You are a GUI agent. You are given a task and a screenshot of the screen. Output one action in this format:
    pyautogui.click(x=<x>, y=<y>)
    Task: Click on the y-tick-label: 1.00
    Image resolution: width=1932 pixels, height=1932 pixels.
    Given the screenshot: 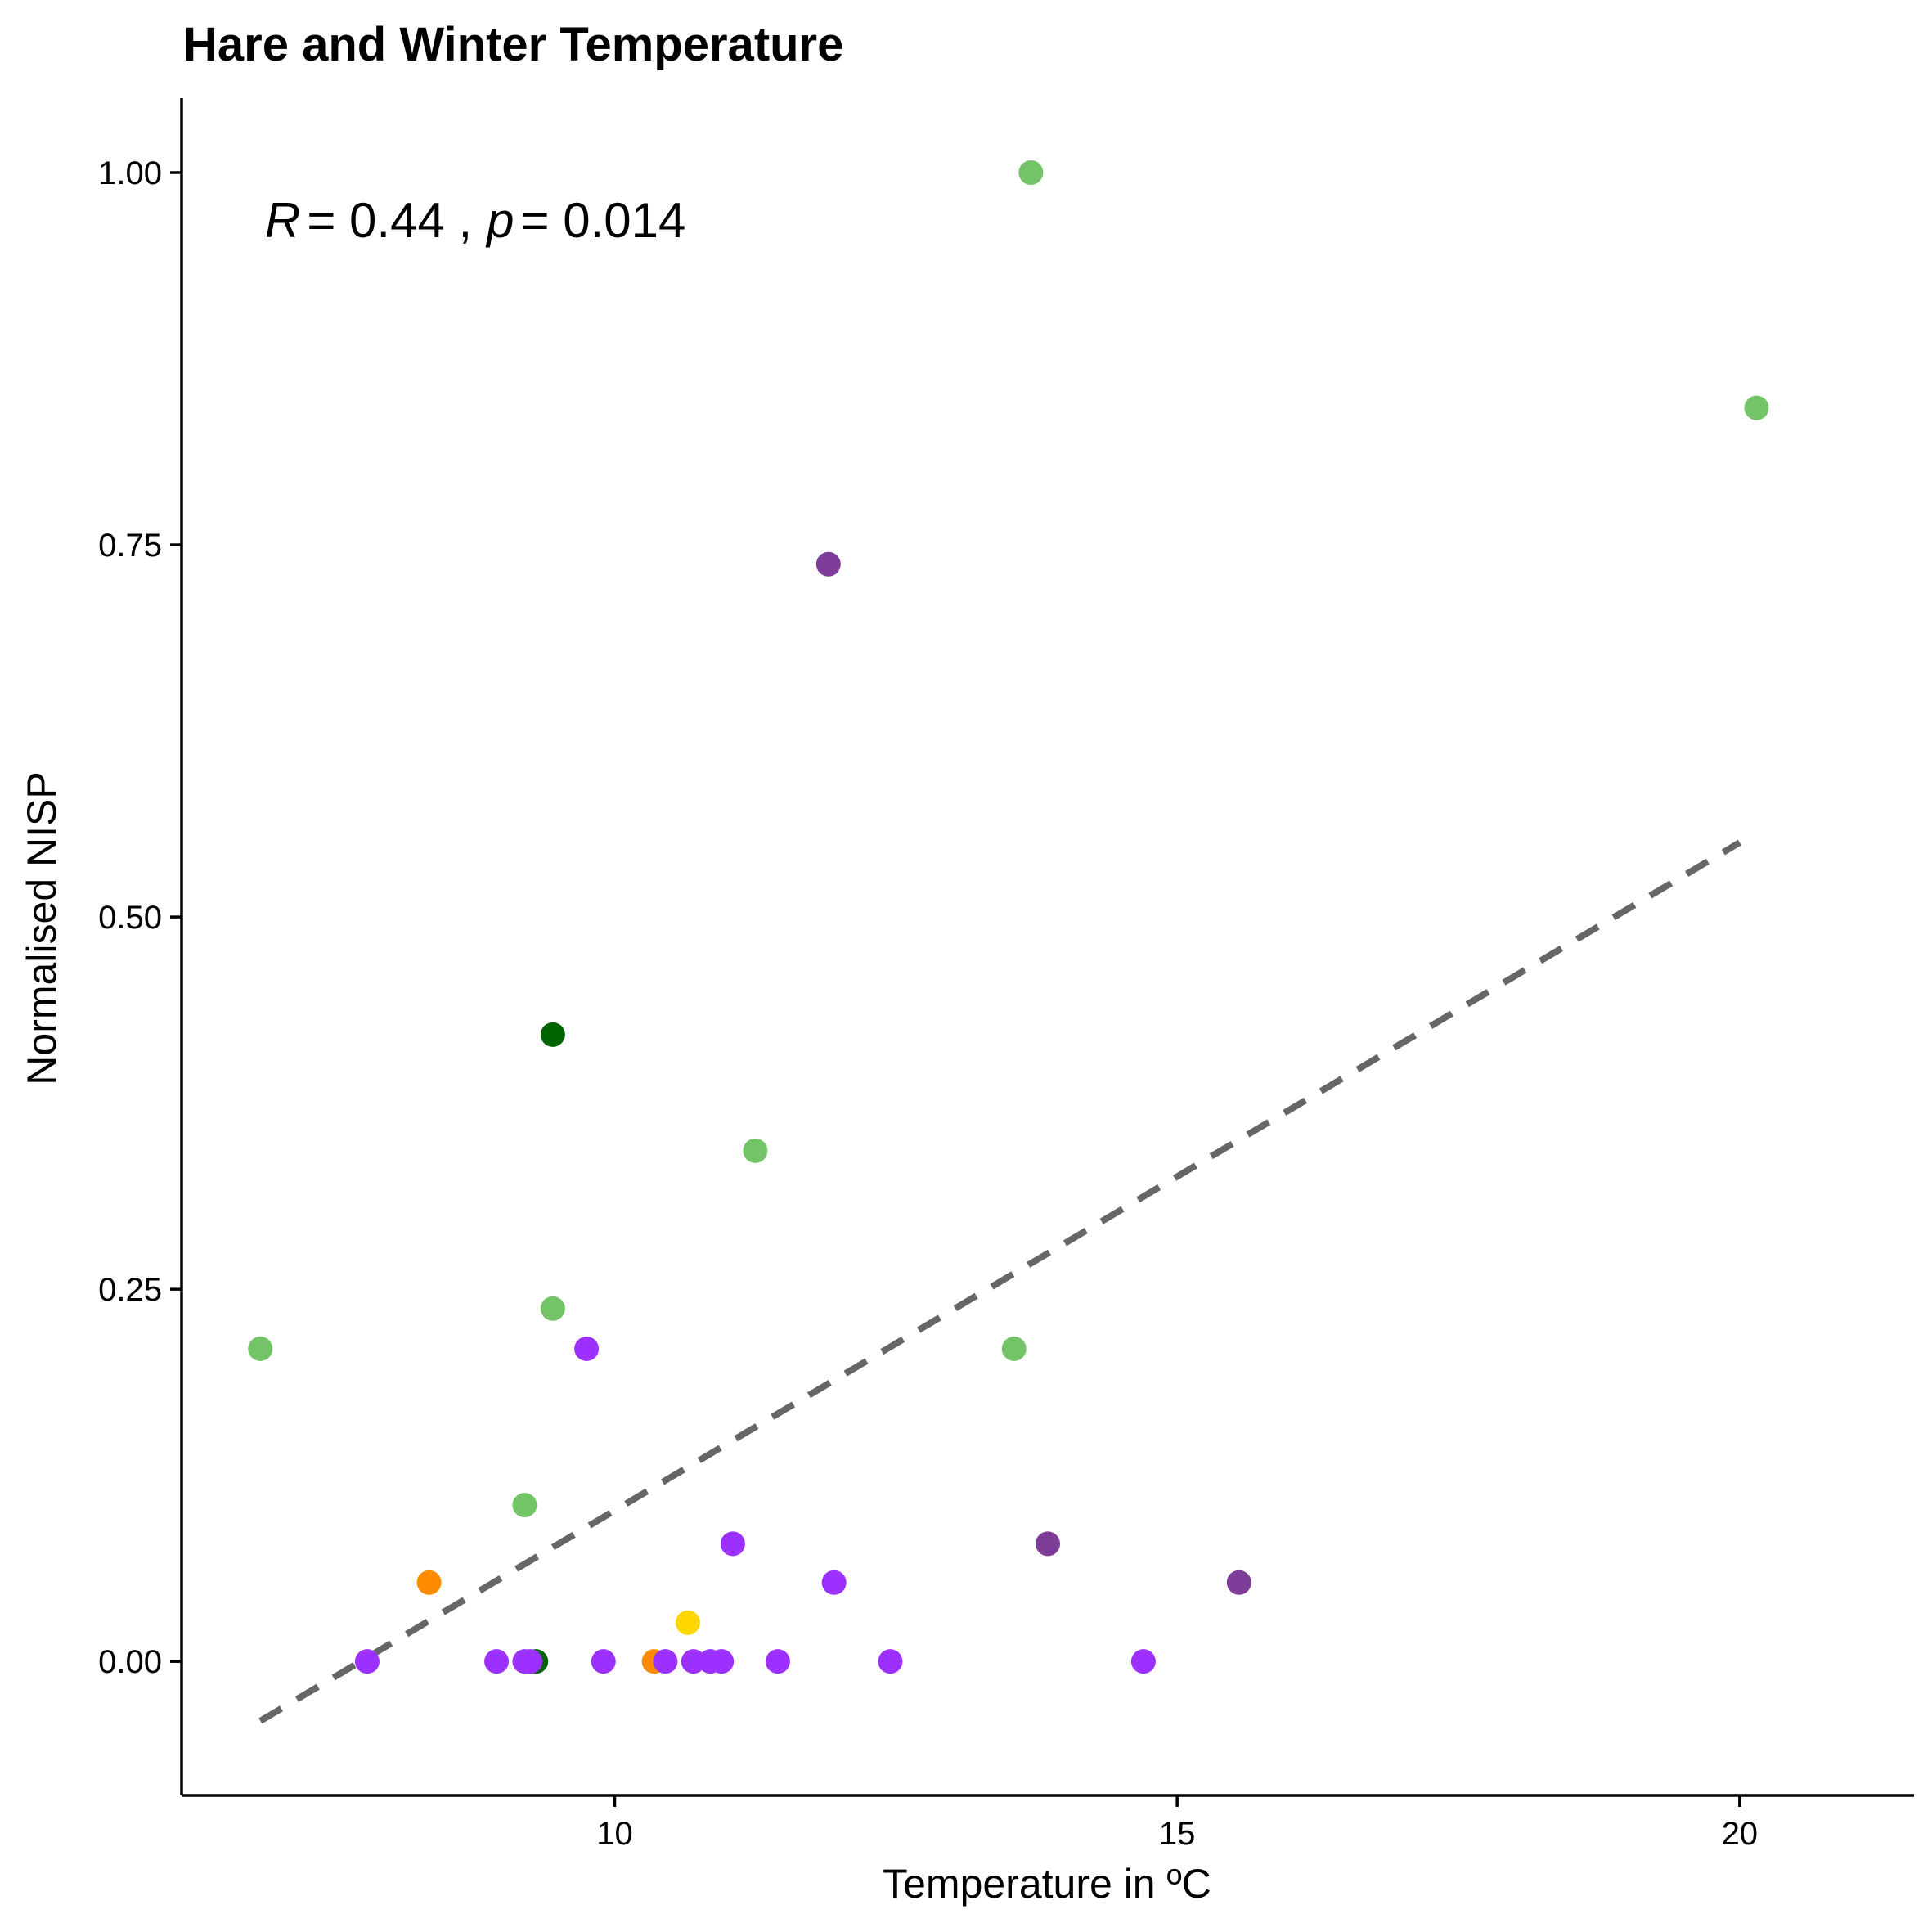 What is the action you would take?
    pyautogui.click(x=130, y=173)
    